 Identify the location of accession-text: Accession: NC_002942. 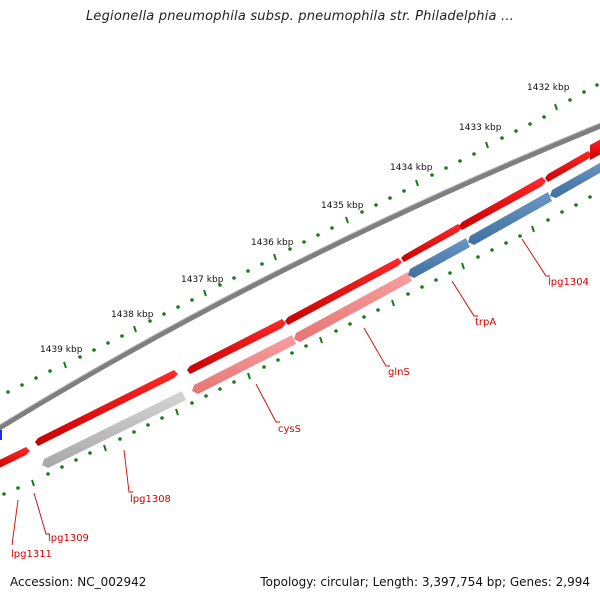
(78, 582).